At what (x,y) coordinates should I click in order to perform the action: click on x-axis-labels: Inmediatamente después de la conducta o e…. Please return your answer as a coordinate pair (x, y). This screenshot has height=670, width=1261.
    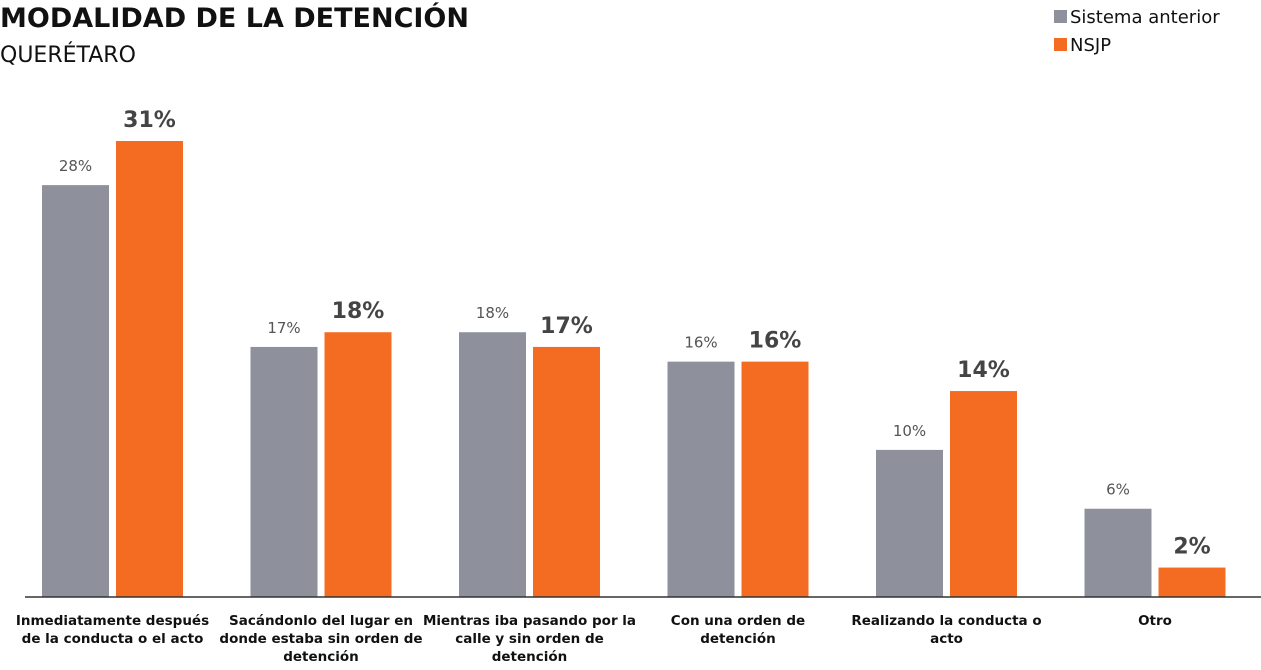
    Looking at the image, I should click on (594, 639).